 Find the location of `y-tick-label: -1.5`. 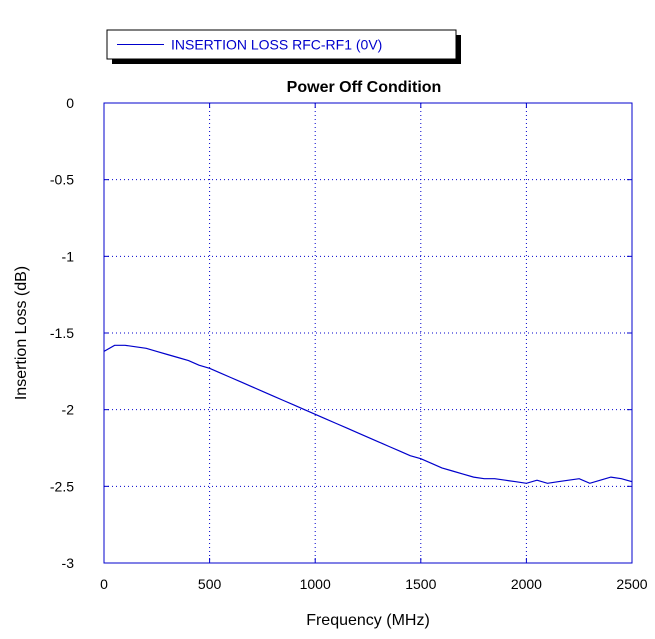

y-tick-label: -1.5 is located at coordinates (62, 333).